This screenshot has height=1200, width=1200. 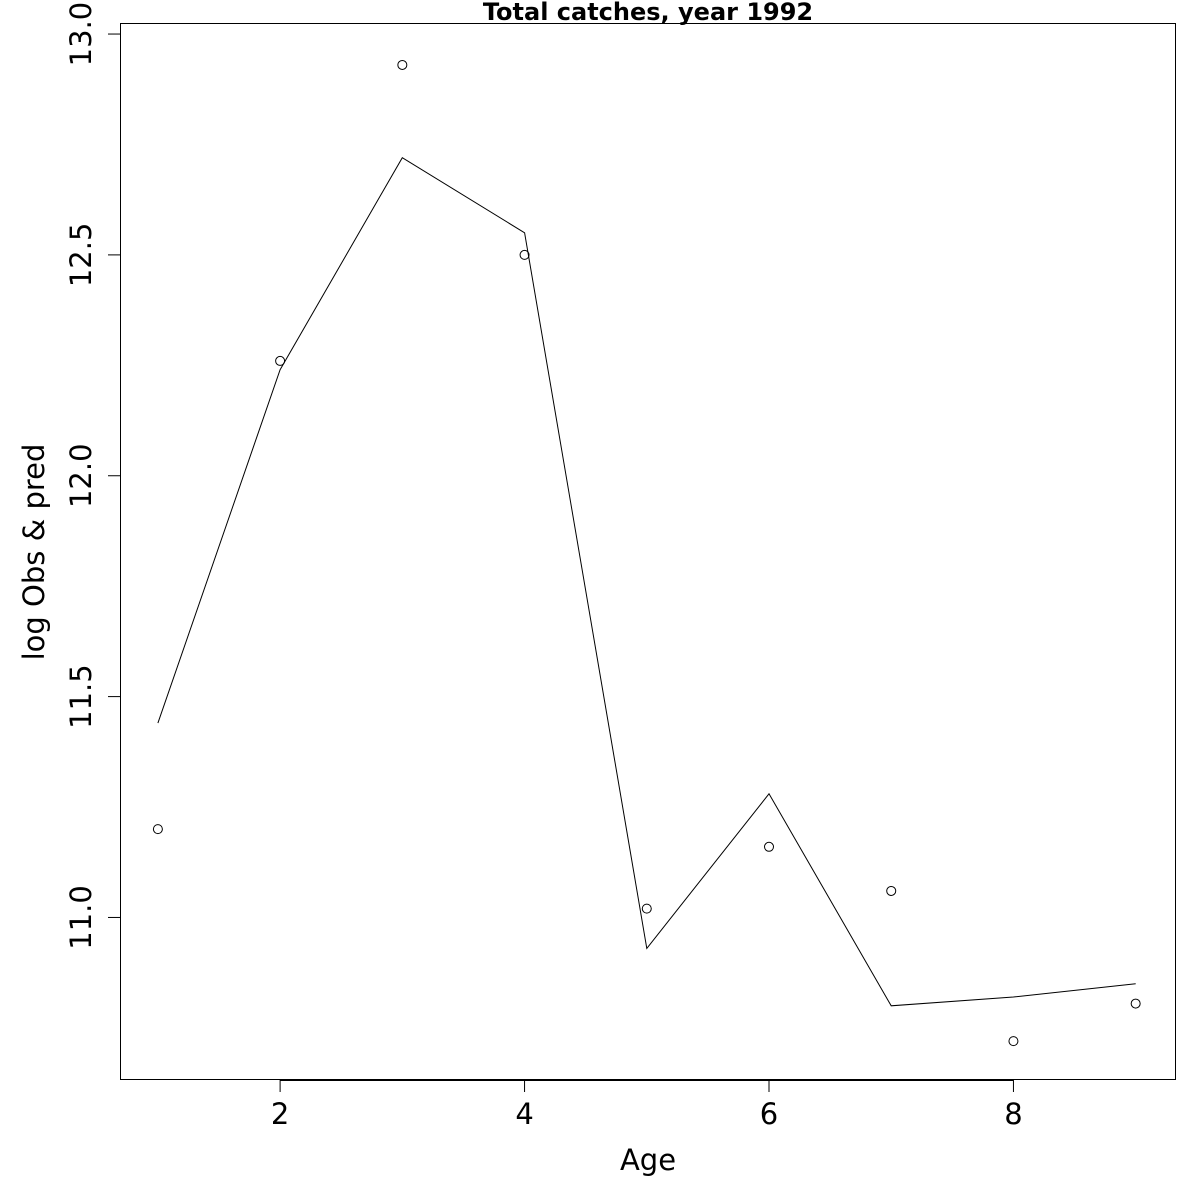 I want to click on y-tick-label: 12.5, so click(x=81, y=255).